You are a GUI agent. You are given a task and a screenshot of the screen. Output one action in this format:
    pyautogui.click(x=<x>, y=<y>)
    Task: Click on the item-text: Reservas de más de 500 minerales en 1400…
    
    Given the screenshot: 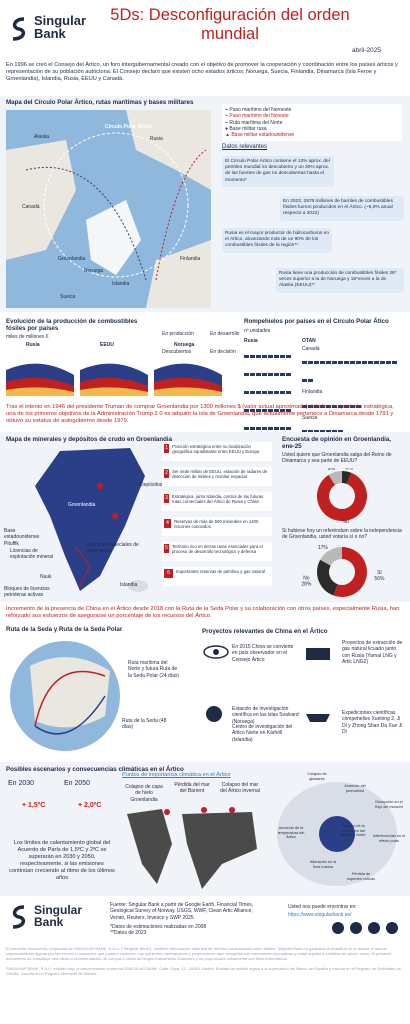 What is the action you would take?
    pyautogui.click(x=216, y=524)
    